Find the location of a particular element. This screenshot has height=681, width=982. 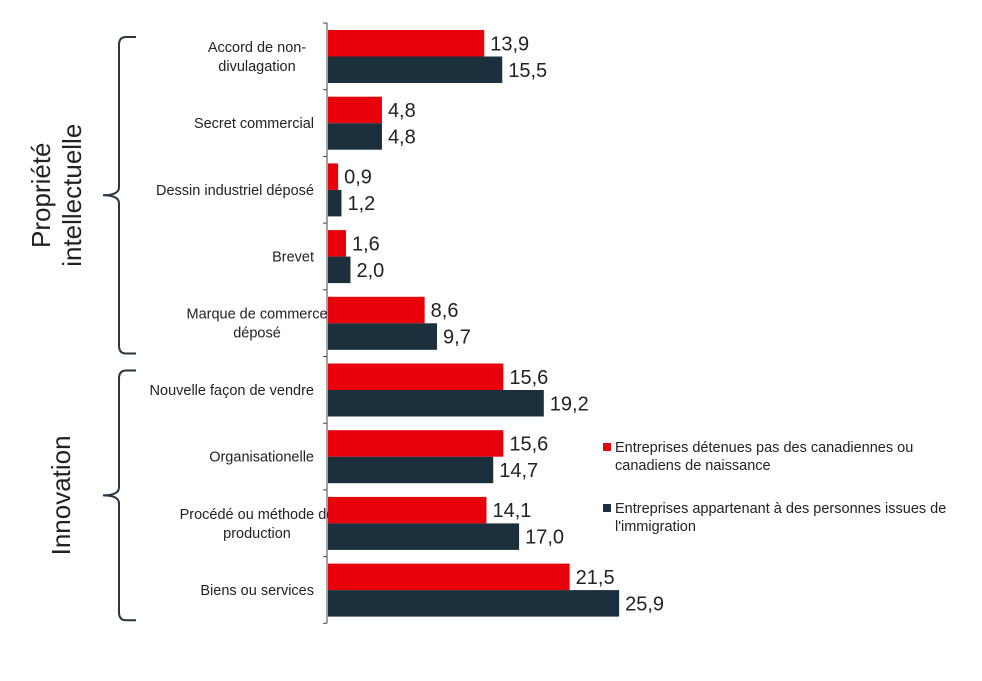

category-label: Nouvelle façon de vendre is located at coordinates (232, 391).